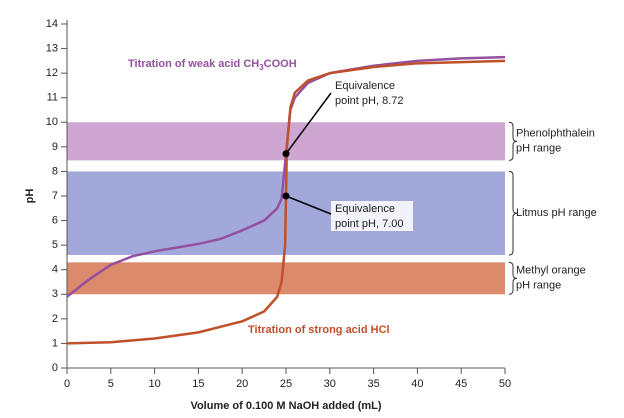  I want to click on x-tick-label: 0, so click(67, 384).